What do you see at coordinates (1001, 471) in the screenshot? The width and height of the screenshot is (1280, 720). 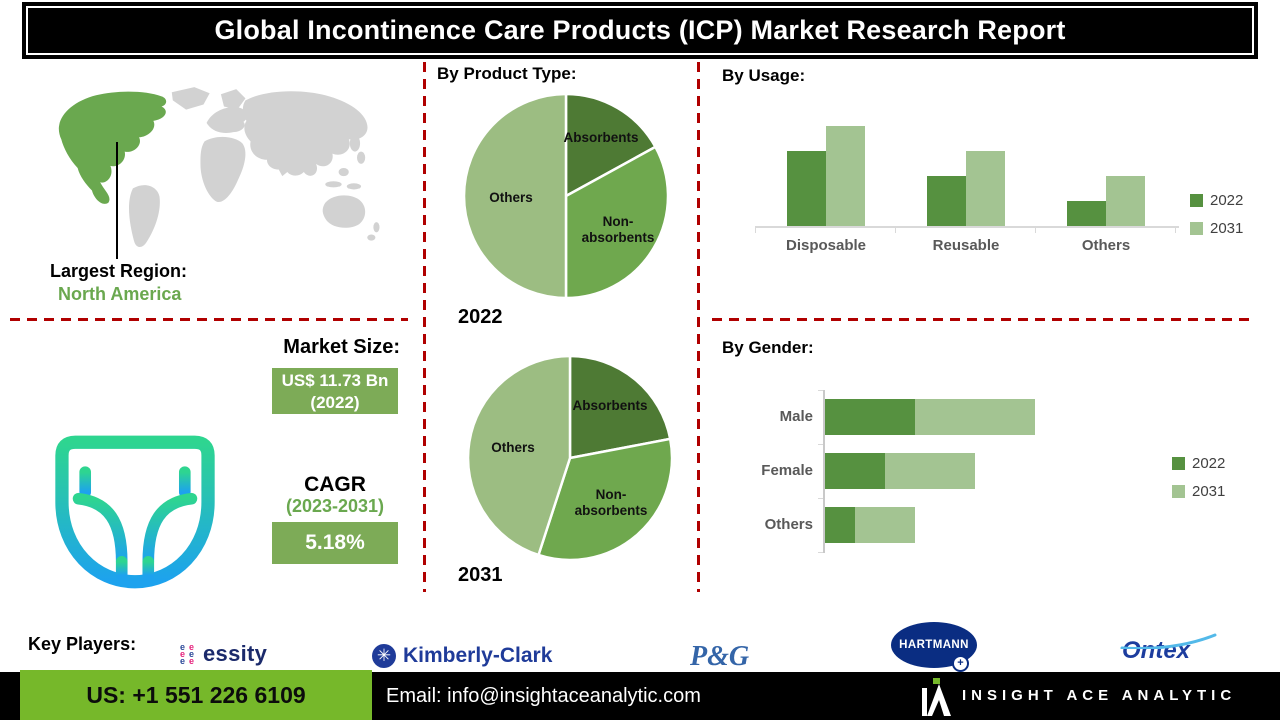 I see `gender-bar-chart` at bounding box center [1001, 471].